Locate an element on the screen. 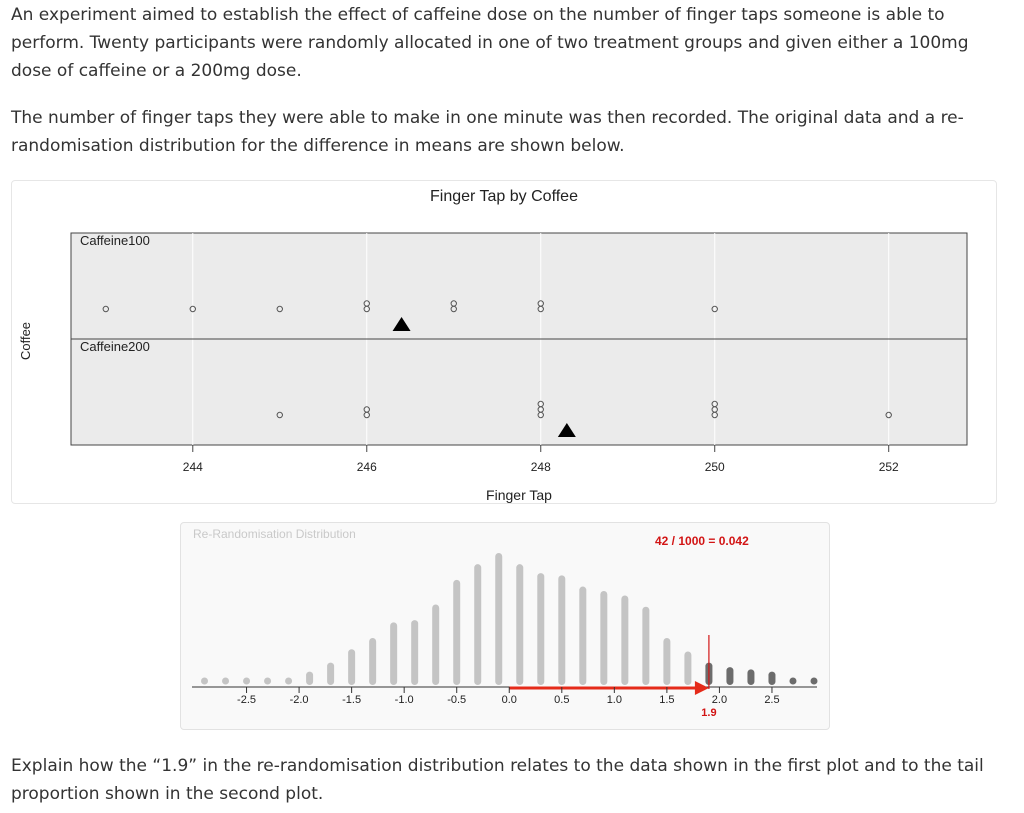 Image resolution: width=1024 pixels, height=813 pixels. x-tick-label: 248 is located at coordinates (541, 467).